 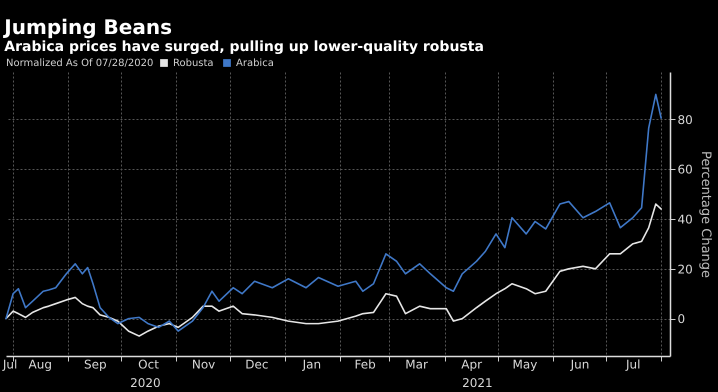 What do you see at coordinates (685, 219) in the screenshot?
I see `y-tick-label: 40` at bounding box center [685, 219].